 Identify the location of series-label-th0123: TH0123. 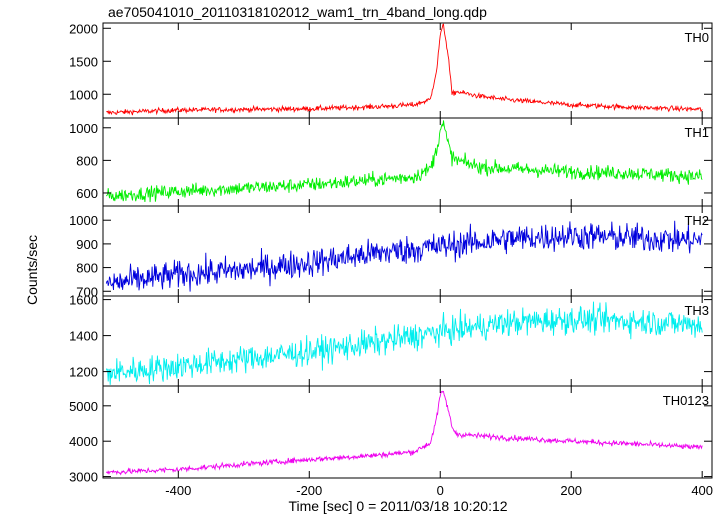
(686, 400).